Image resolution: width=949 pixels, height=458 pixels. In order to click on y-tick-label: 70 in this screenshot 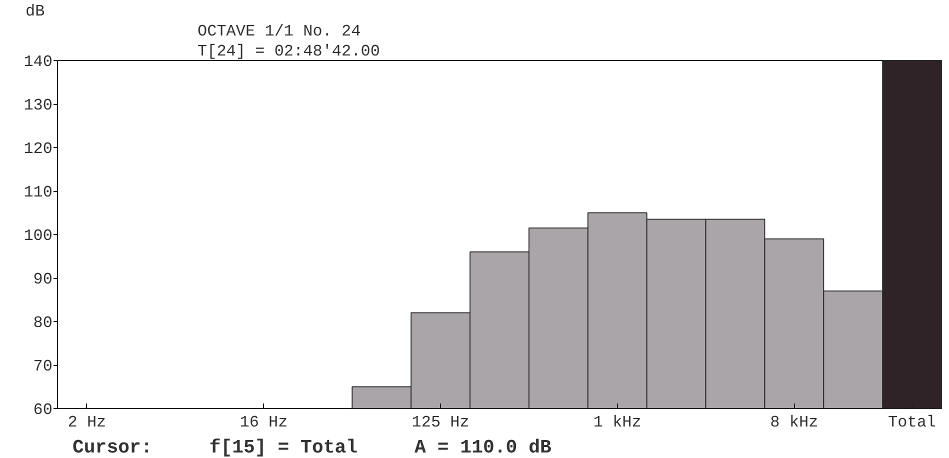, I will do `click(42, 367)`.